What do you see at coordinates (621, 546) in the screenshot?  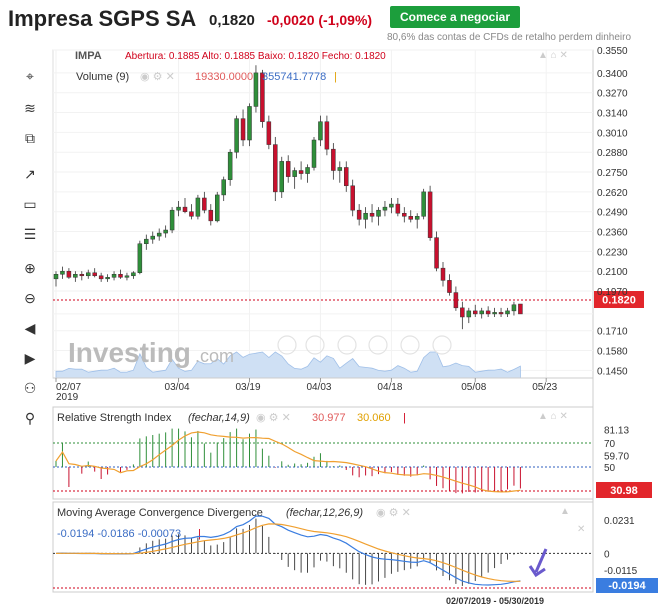 I see `macd-axis: 0.0231 0 -0.0115` at bounding box center [621, 546].